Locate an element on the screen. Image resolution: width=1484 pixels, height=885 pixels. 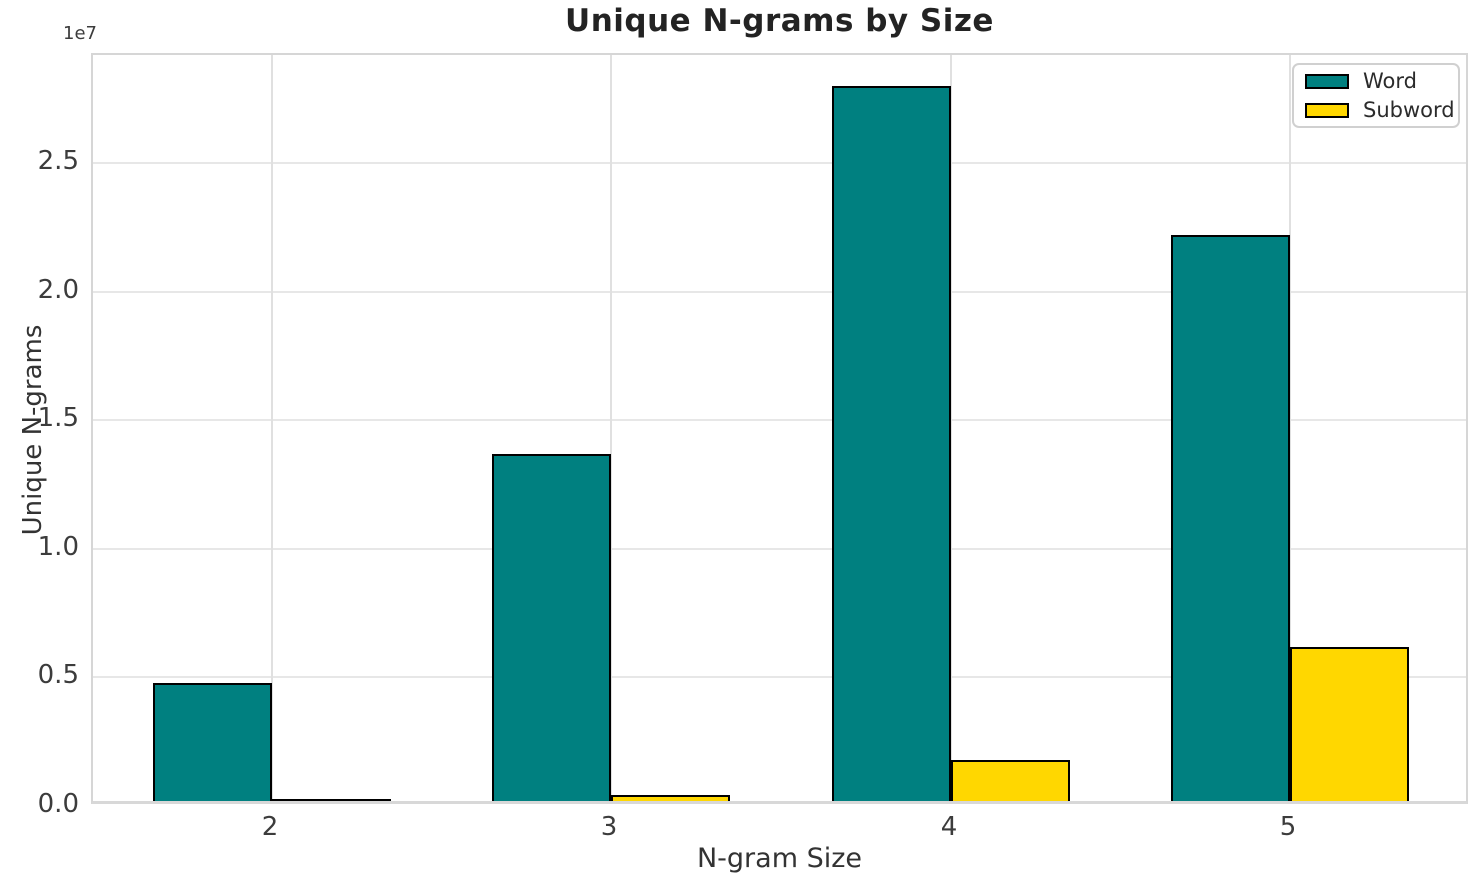
x-tick-label: 3 is located at coordinates (609, 827).